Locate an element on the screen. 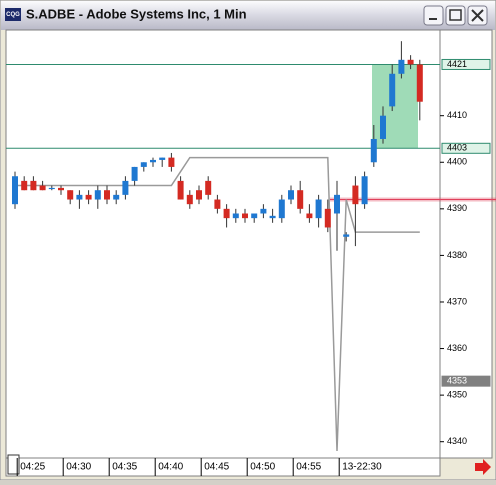  y-tick-label: 4360 is located at coordinates (457, 348).